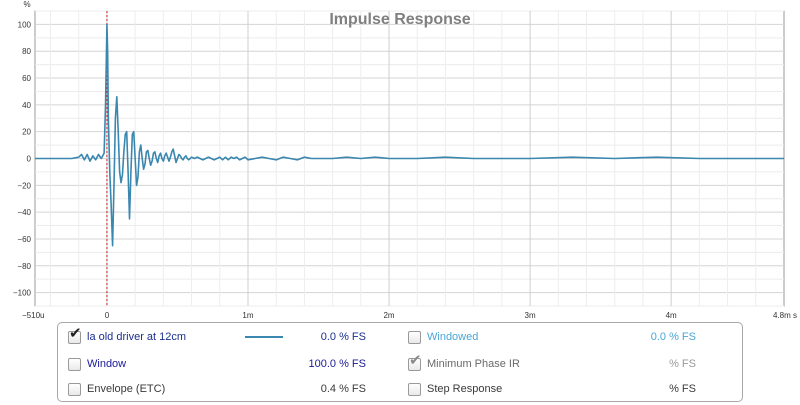  Describe the element at coordinates (673, 337) in the screenshot. I see `windowed-value: 0.0 % FS` at that location.